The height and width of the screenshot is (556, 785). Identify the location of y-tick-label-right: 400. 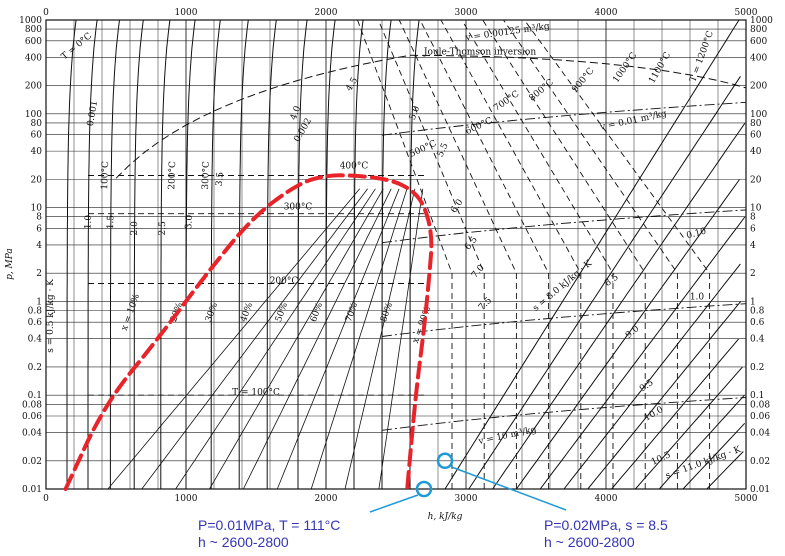
(758, 58).